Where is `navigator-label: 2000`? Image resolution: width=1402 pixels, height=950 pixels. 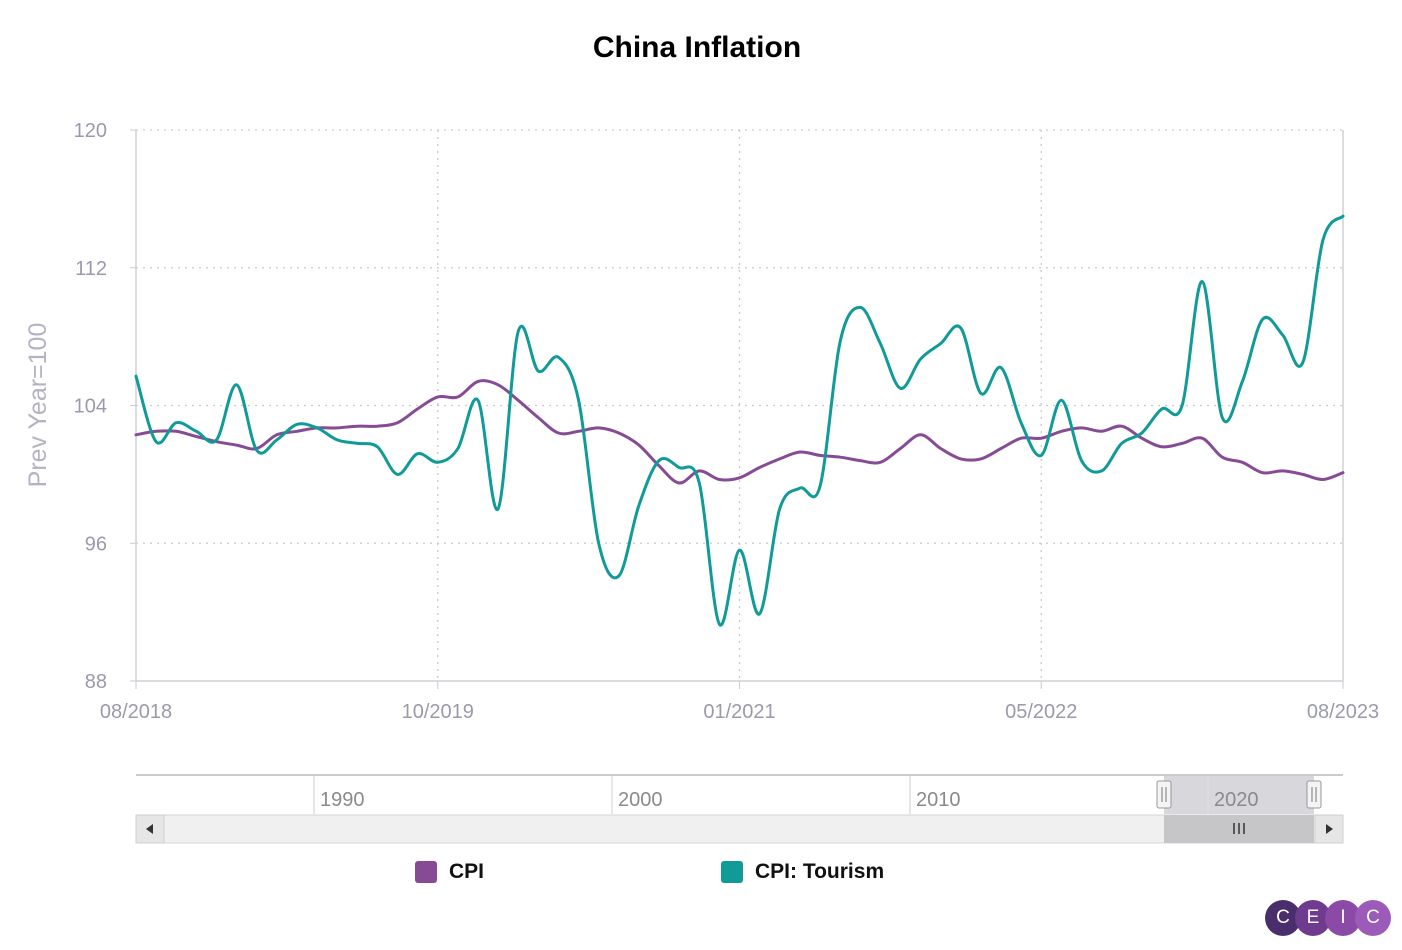
navigator-label: 2000 is located at coordinates (640, 800).